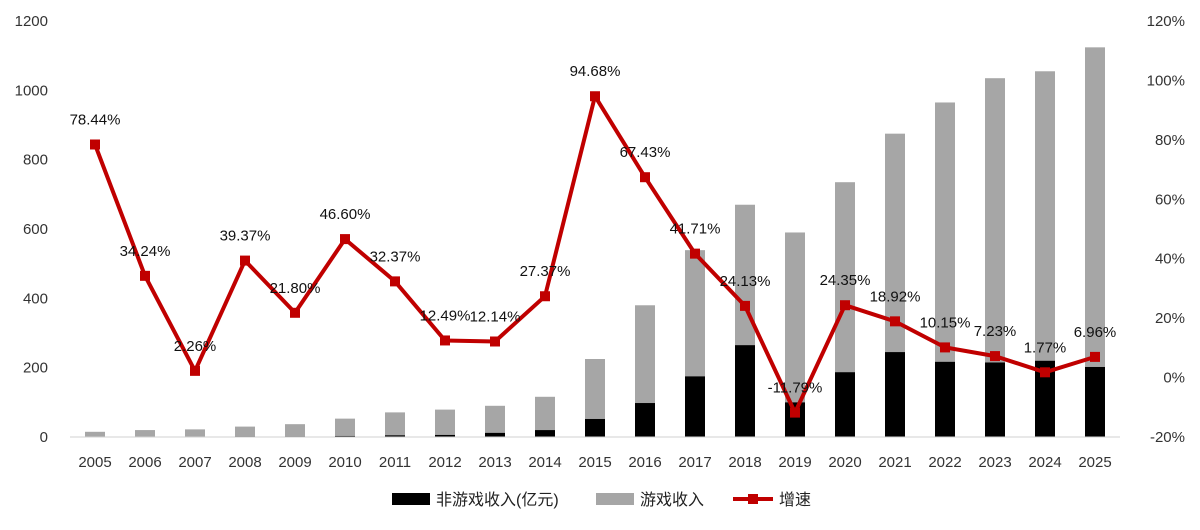 This screenshot has width=1200, height=530. What do you see at coordinates (31, 90) in the screenshot?
I see `y-left-tick-label: 1000` at bounding box center [31, 90].